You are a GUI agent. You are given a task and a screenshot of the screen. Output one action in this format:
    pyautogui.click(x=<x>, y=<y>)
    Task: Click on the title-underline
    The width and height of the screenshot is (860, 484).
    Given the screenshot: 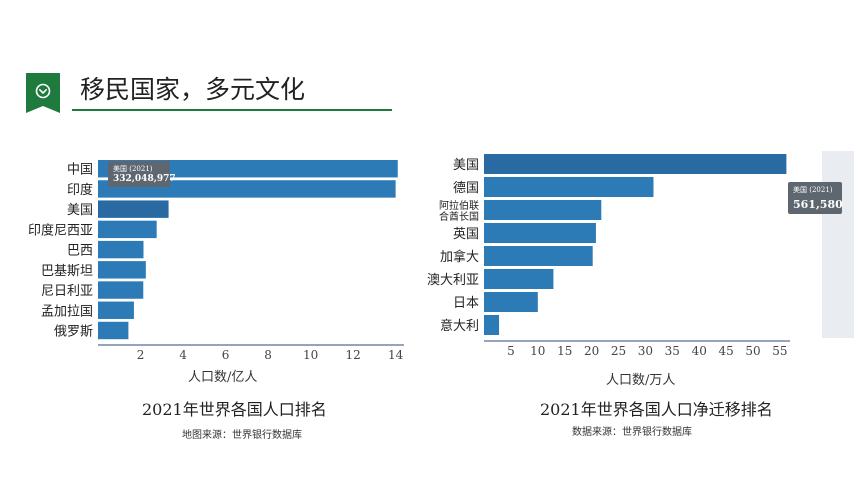 What is the action you would take?
    pyautogui.click(x=232, y=110)
    